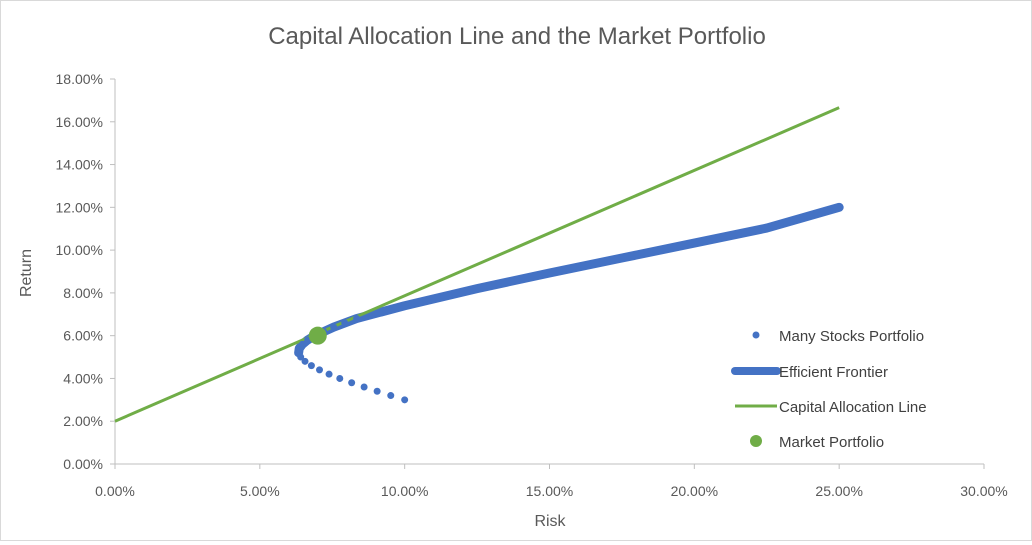 The width and height of the screenshot is (1032, 545). I want to click on legend-label-cal: Capital Allocation Line, so click(853, 407).